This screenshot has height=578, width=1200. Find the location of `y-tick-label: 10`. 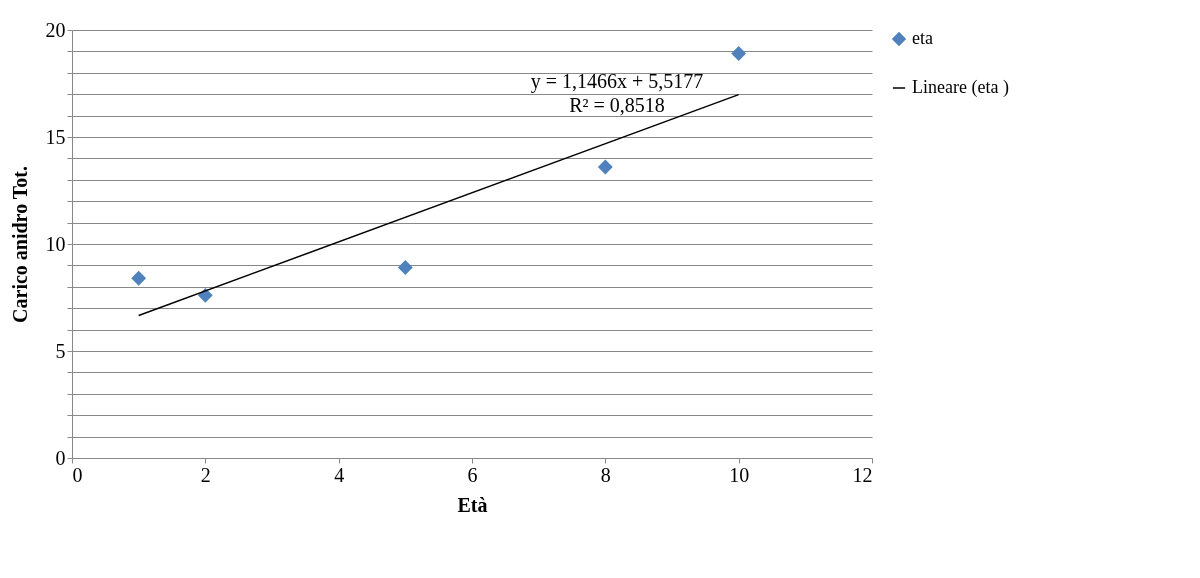

y-tick-label: 10 is located at coordinates (55, 243).